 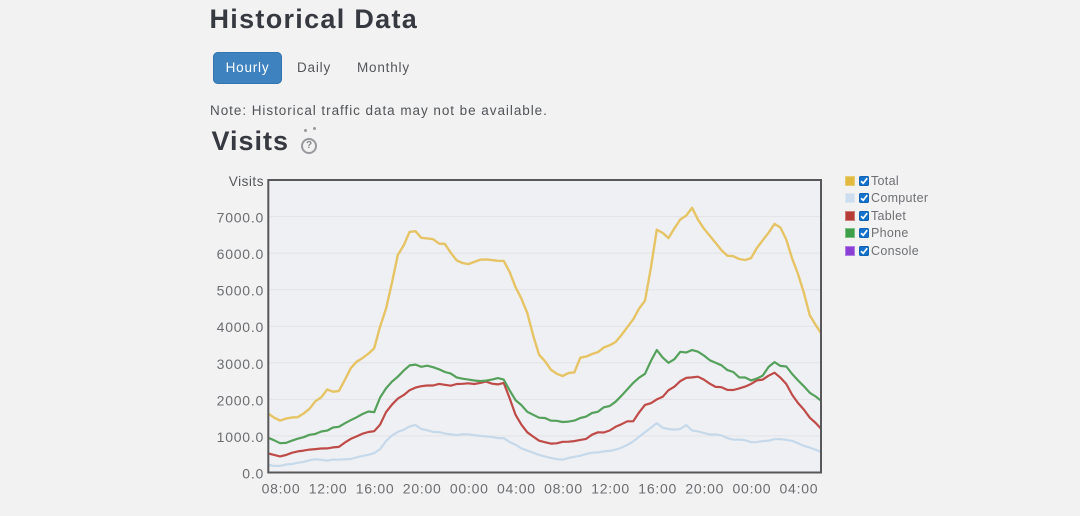 I want to click on svg-text: Visits, so click(x=246, y=181).